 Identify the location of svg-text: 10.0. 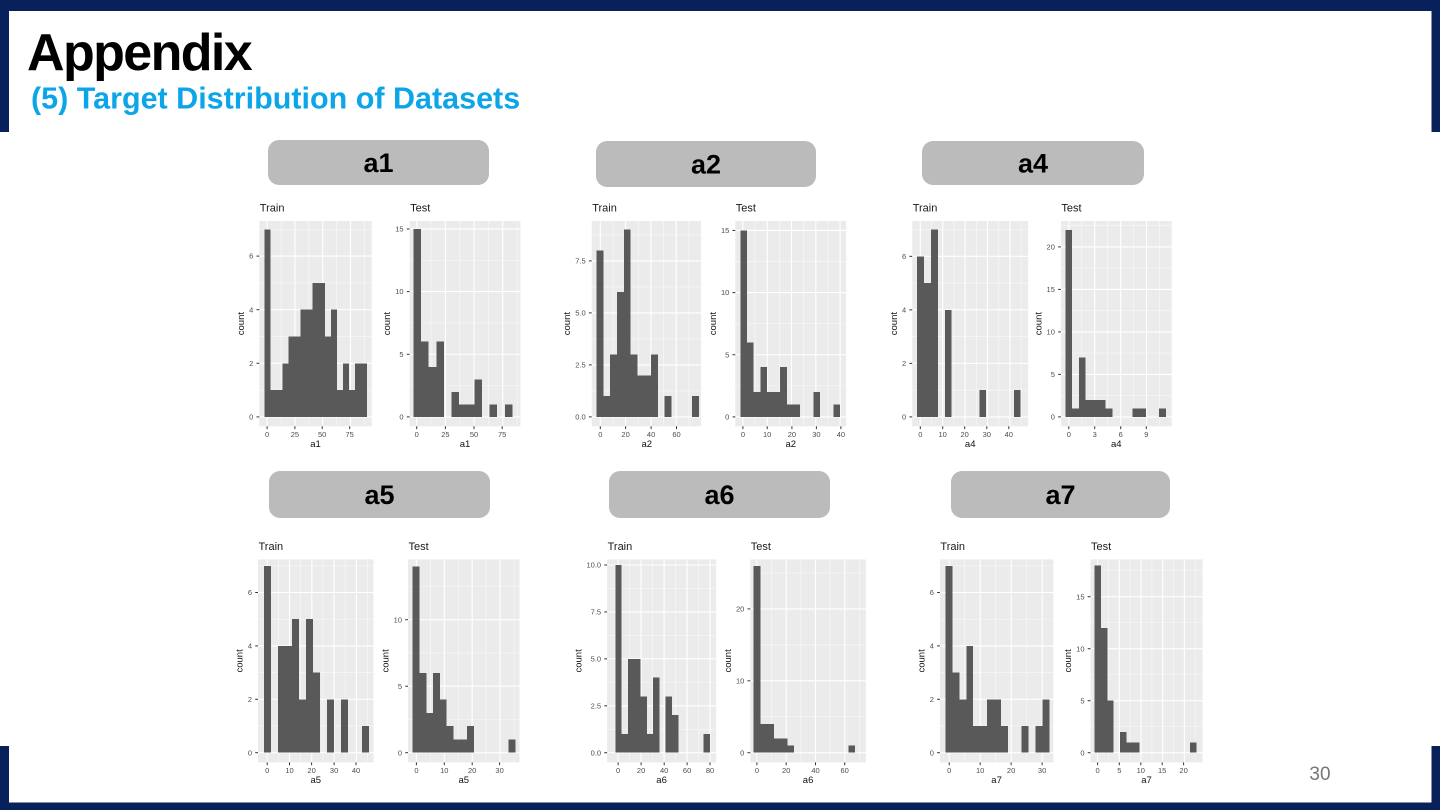
(593, 565).